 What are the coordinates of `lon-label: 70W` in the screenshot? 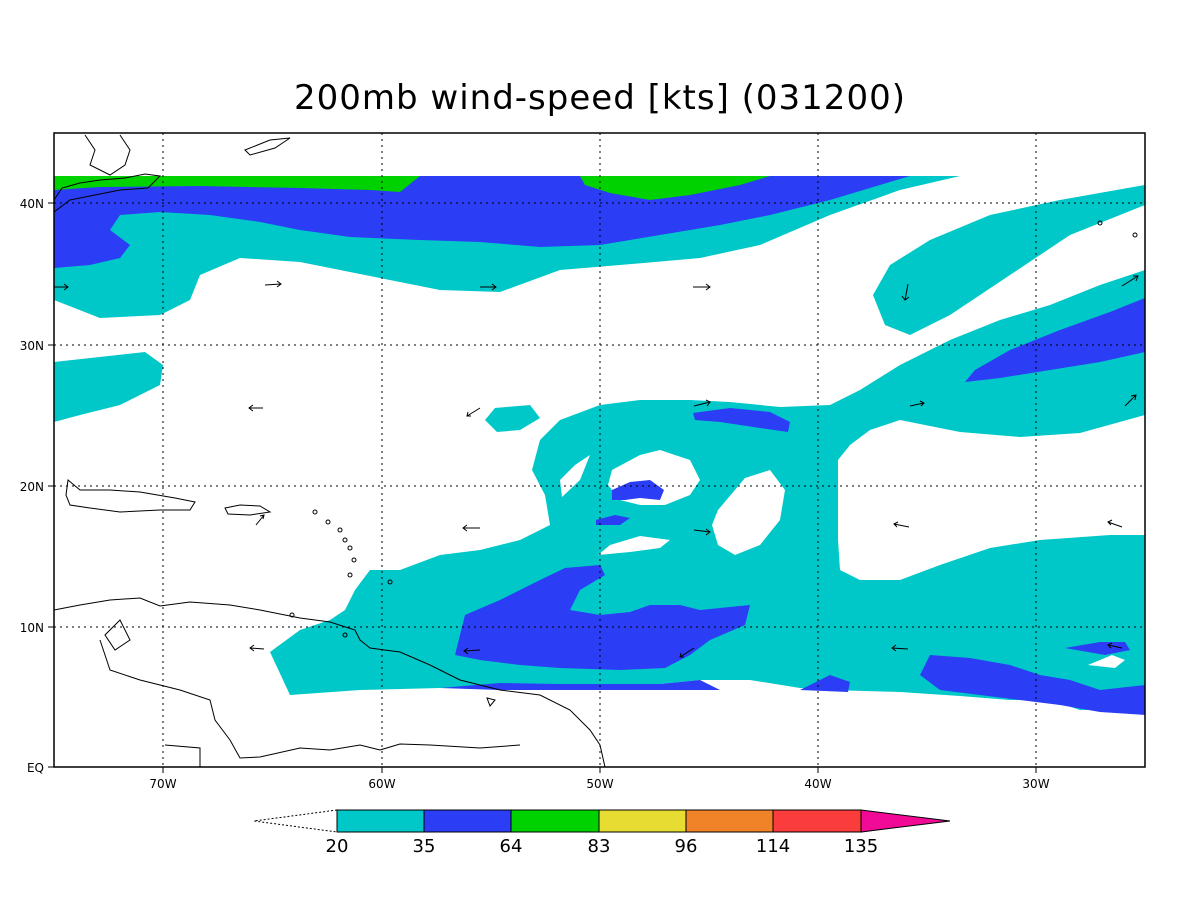 It's located at (162, 784).